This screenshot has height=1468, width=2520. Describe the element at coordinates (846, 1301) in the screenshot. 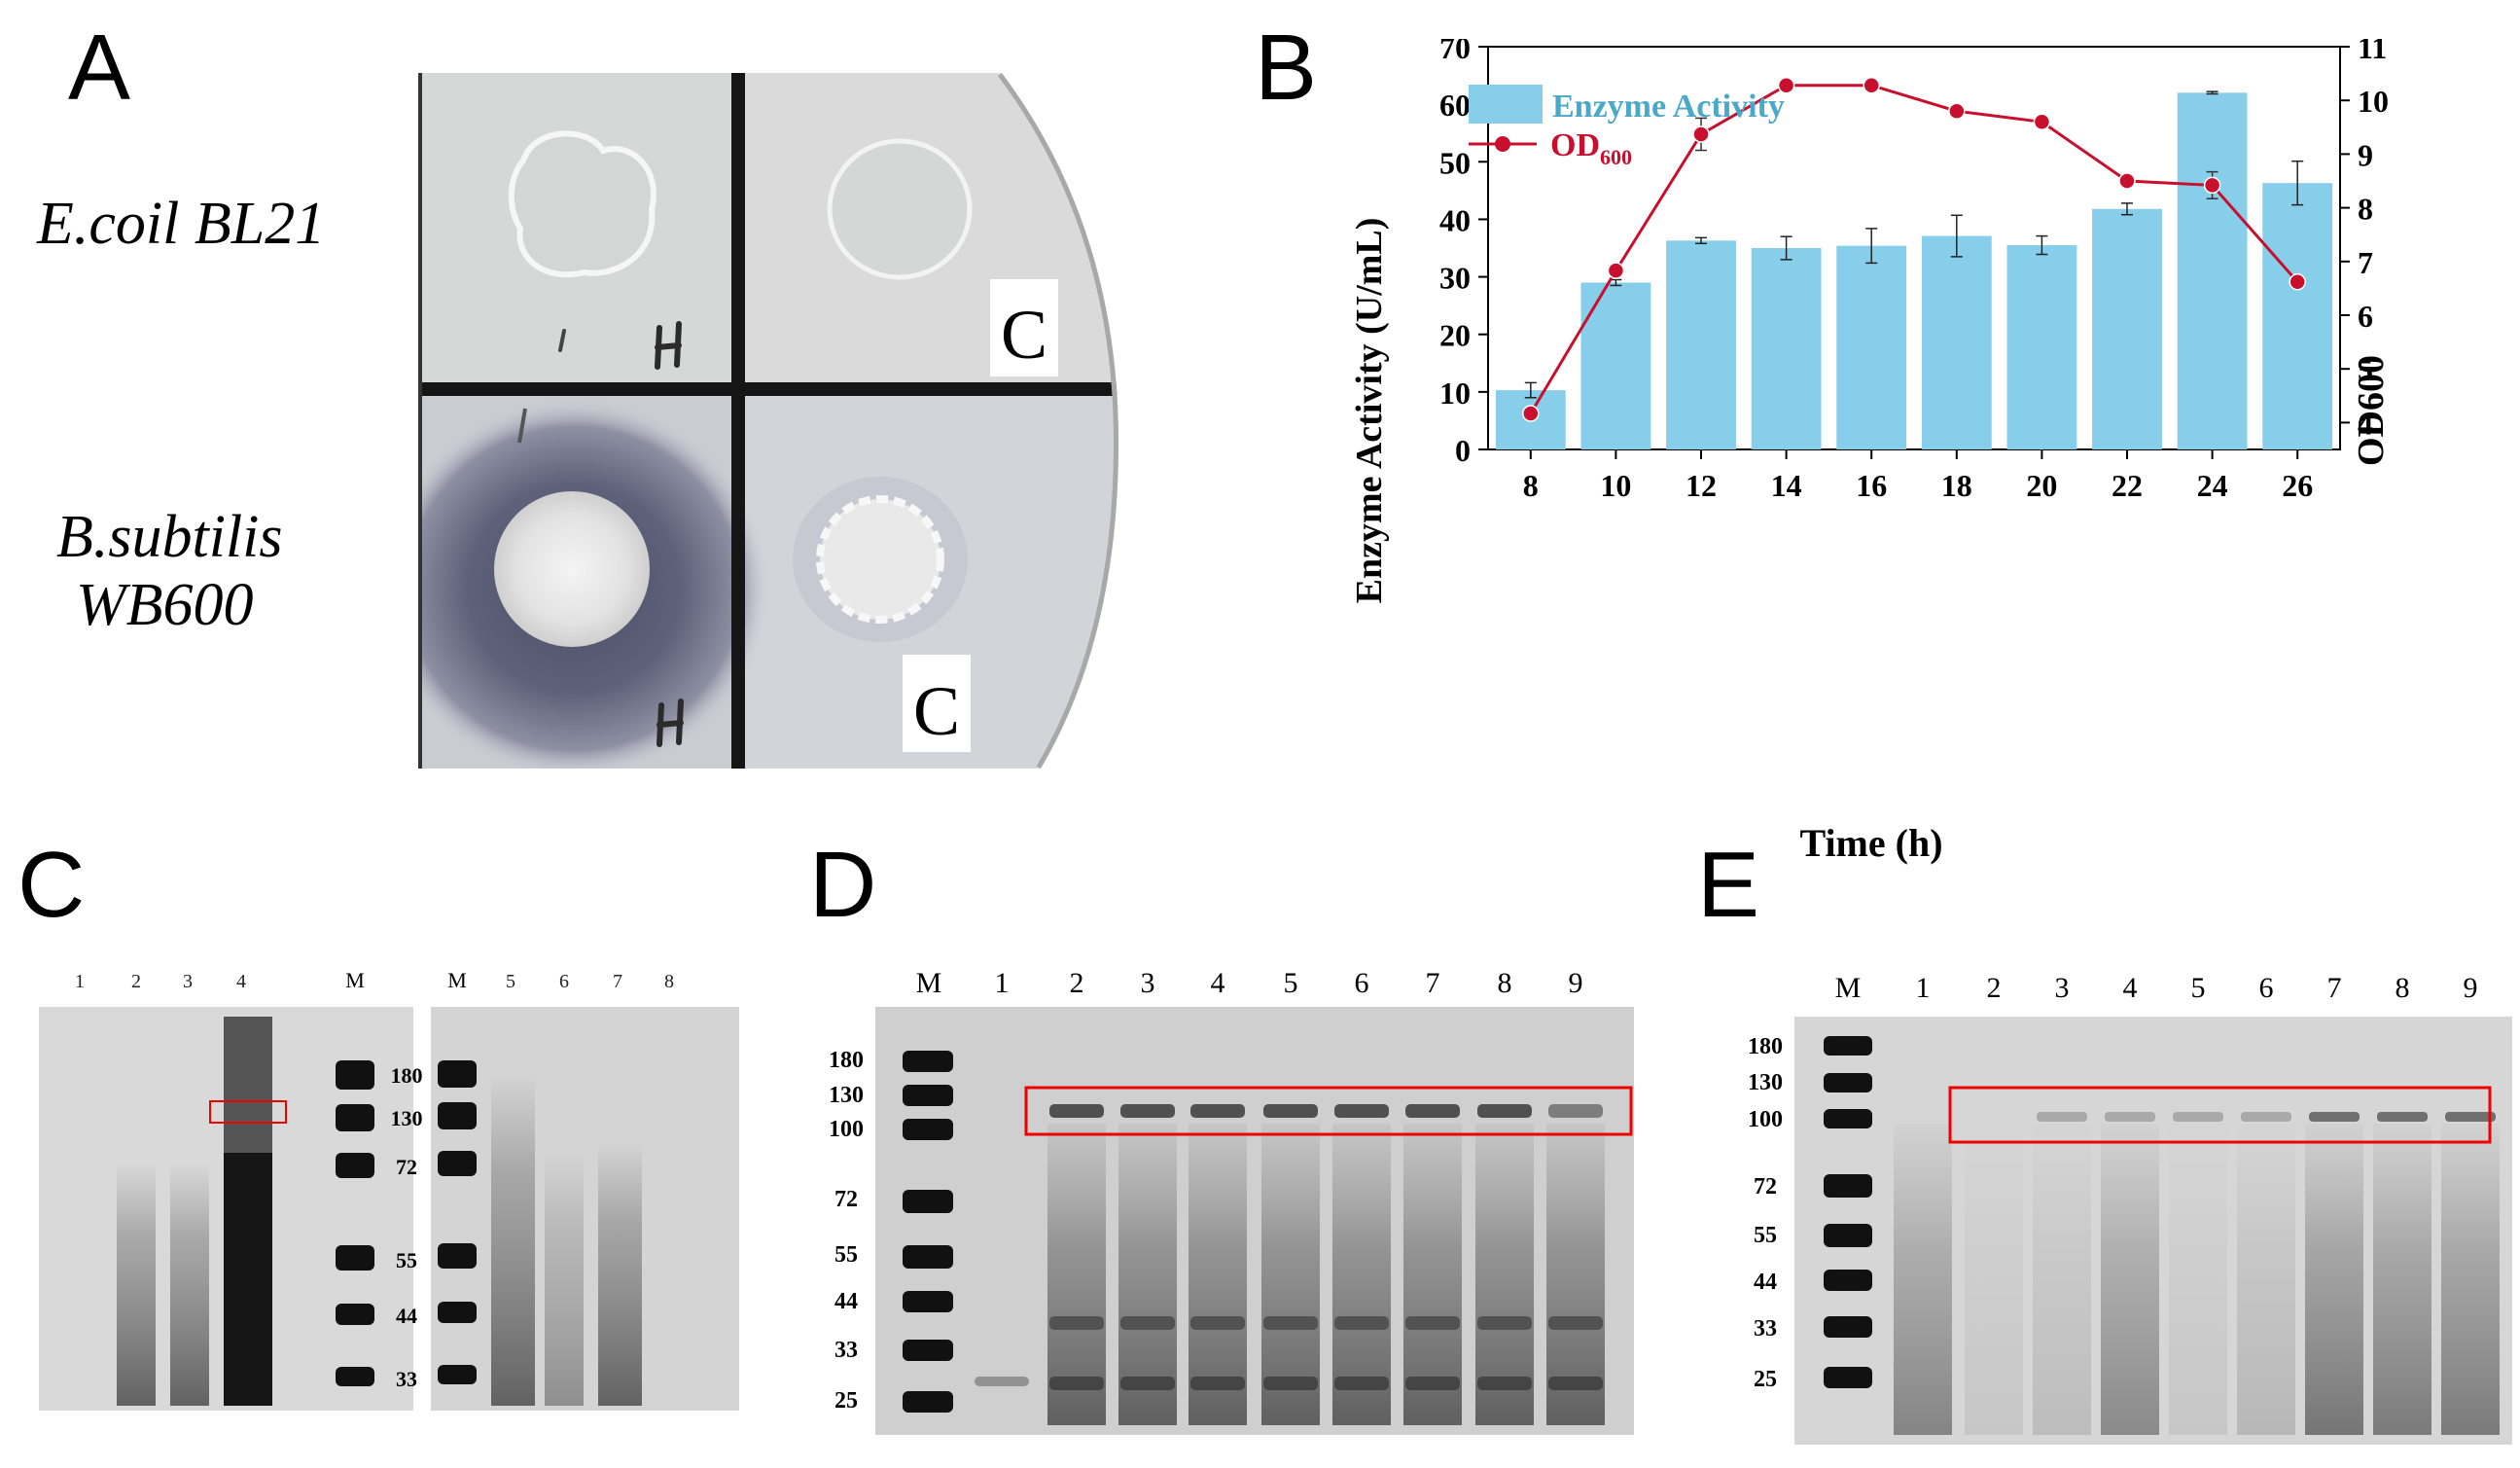

I see `gel-d-mw-label: 44` at that location.